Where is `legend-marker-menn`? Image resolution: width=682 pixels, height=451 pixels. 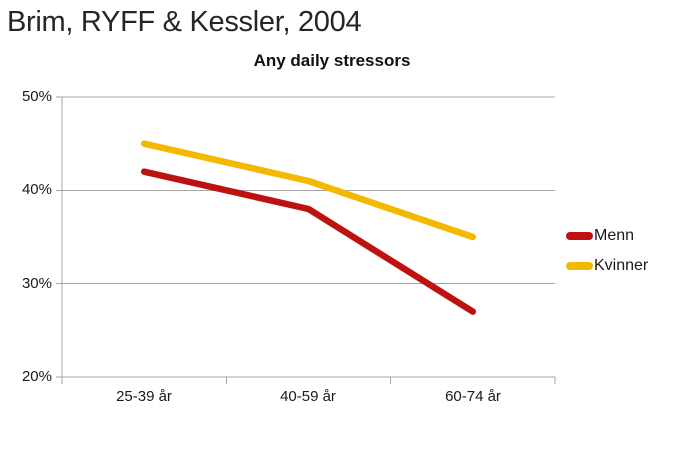 legend-marker-menn is located at coordinates (579, 235).